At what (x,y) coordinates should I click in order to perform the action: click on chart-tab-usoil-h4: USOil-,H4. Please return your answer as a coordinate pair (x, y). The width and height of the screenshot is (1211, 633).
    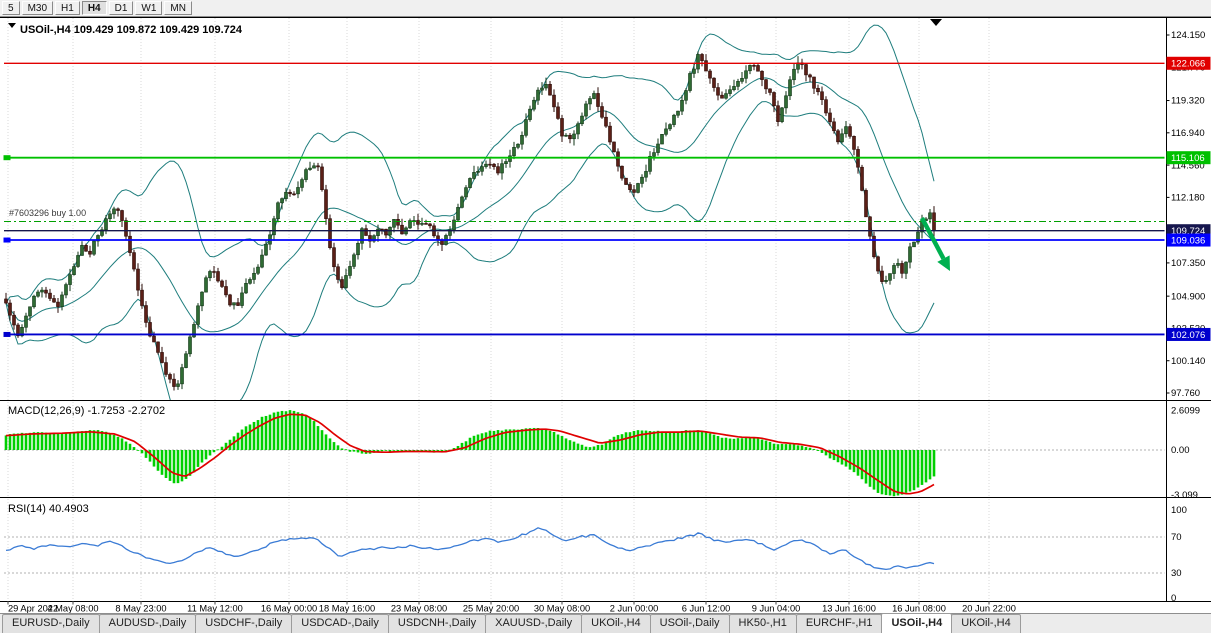
    Looking at the image, I should click on (917, 623).